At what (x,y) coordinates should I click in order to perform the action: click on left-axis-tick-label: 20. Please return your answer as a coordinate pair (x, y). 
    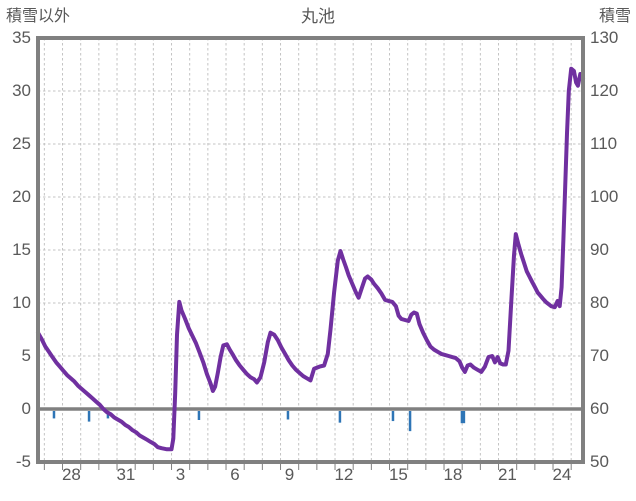
    Looking at the image, I should click on (21, 196).